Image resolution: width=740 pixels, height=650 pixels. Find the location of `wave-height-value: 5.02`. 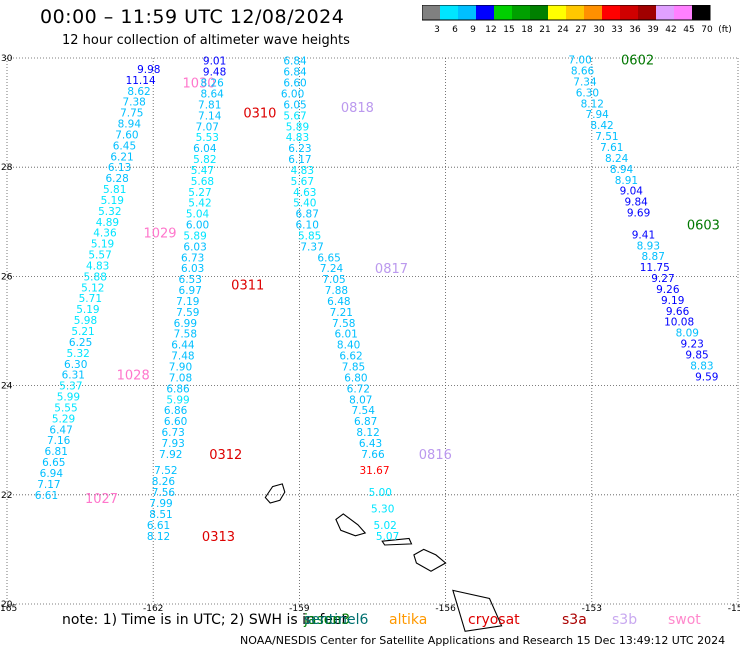

wave-height-value: 5.02 is located at coordinates (384, 526).